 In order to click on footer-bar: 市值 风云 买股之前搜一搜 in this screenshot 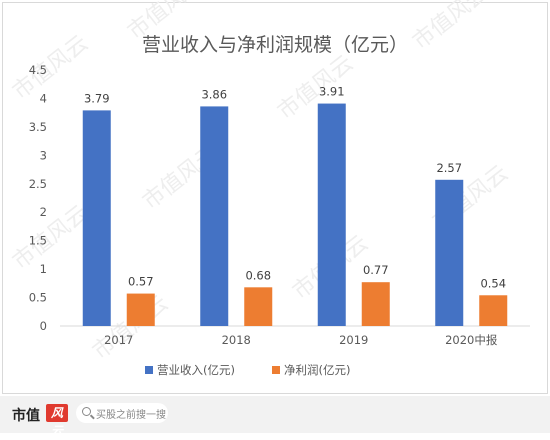, I will do `click(275, 417)`.